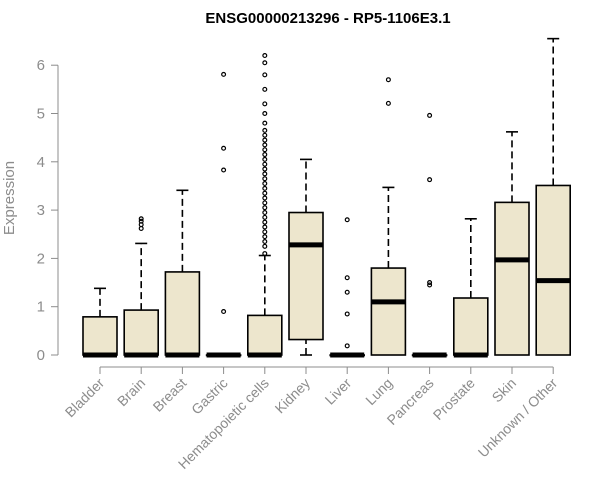 Image resolution: width=600 pixels, height=500 pixels. What do you see at coordinates (170, 395) in the screenshot?
I see `x-tick-label: Breast` at bounding box center [170, 395].